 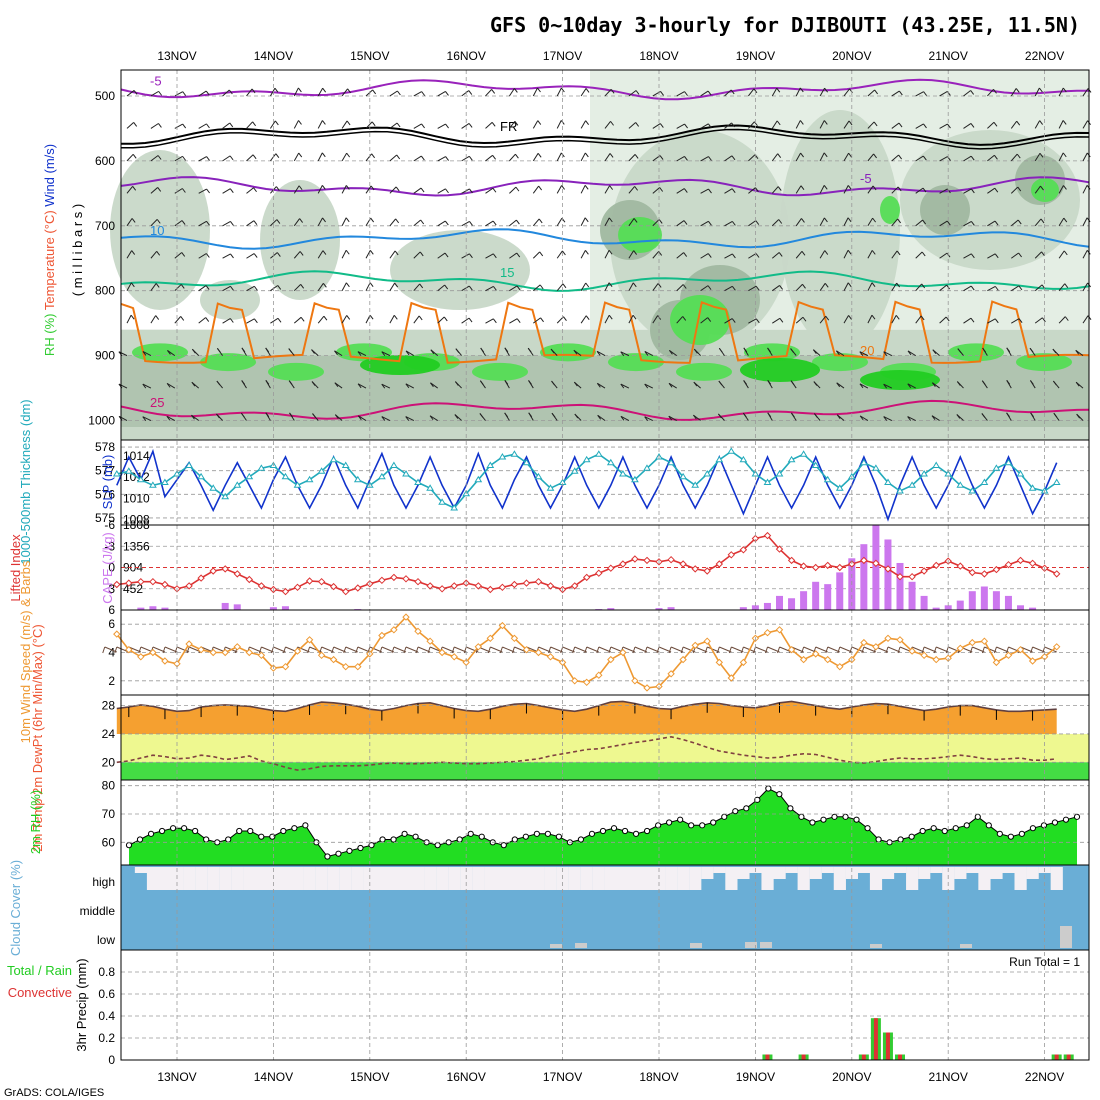 What do you see at coordinates (466, 1077) in the screenshot?
I see `x-tick-bottom-label: 16NOV` at bounding box center [466, 1077].